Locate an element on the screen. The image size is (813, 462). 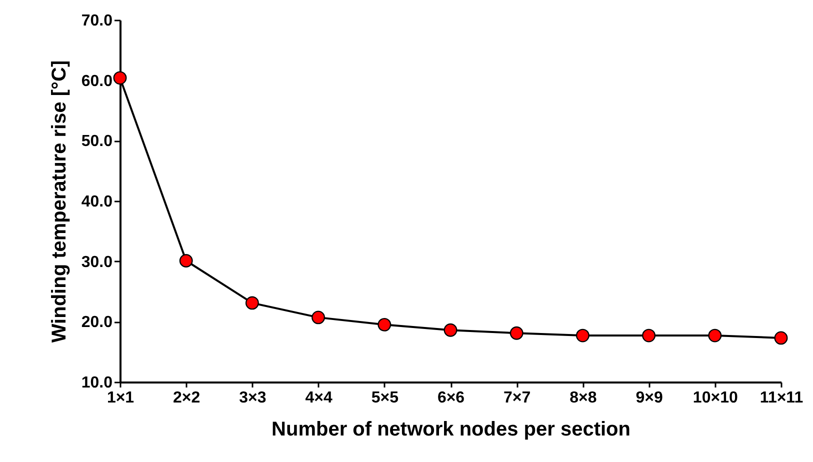
y-tick-label: 10.0 is located at coordinates (97, 383).